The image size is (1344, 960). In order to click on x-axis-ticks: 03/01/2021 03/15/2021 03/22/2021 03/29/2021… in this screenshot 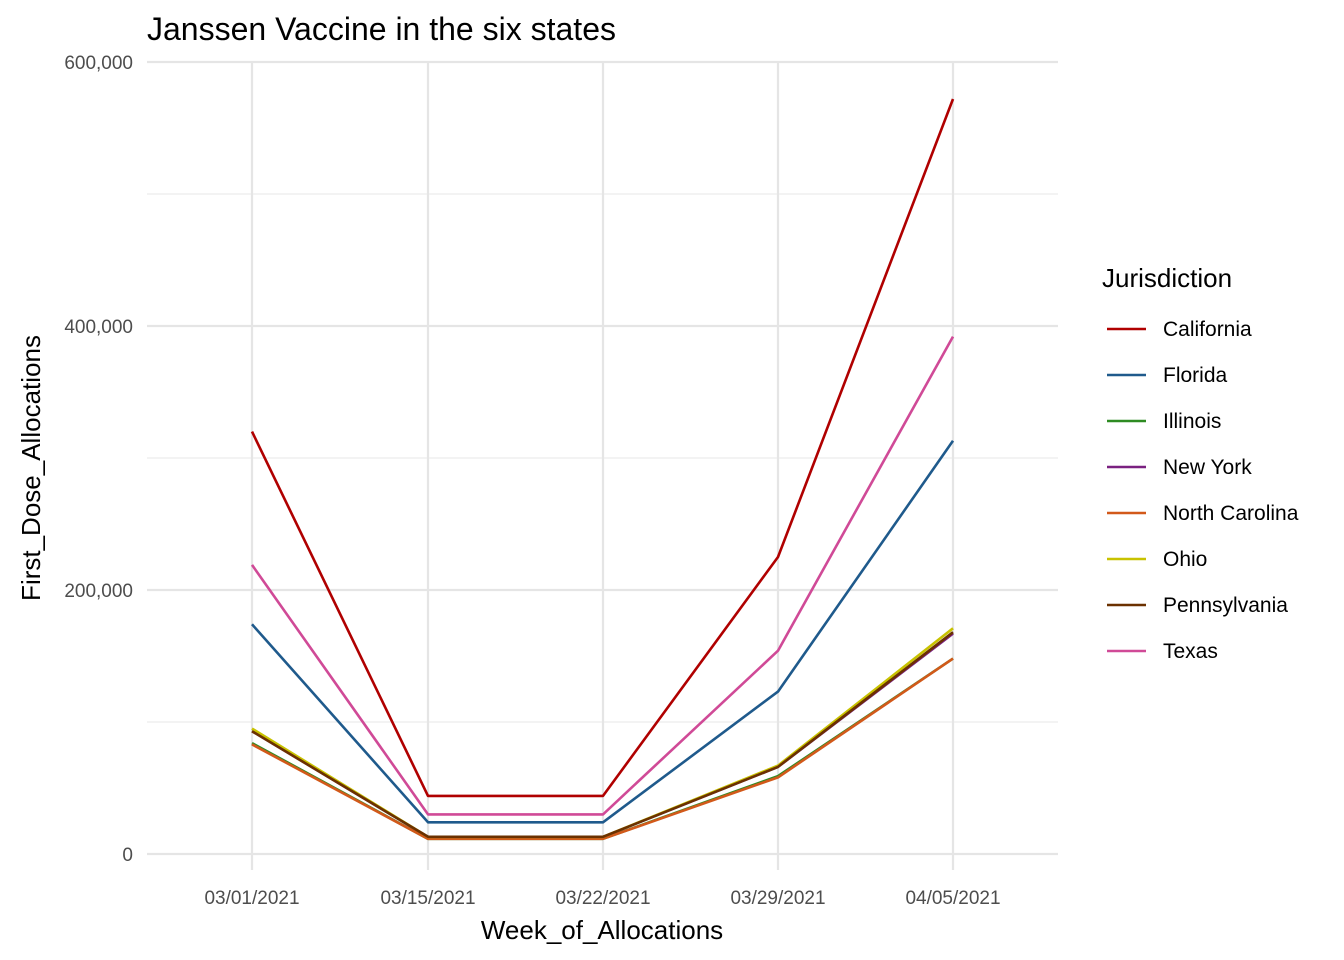, I will do `click(602, 898)`.